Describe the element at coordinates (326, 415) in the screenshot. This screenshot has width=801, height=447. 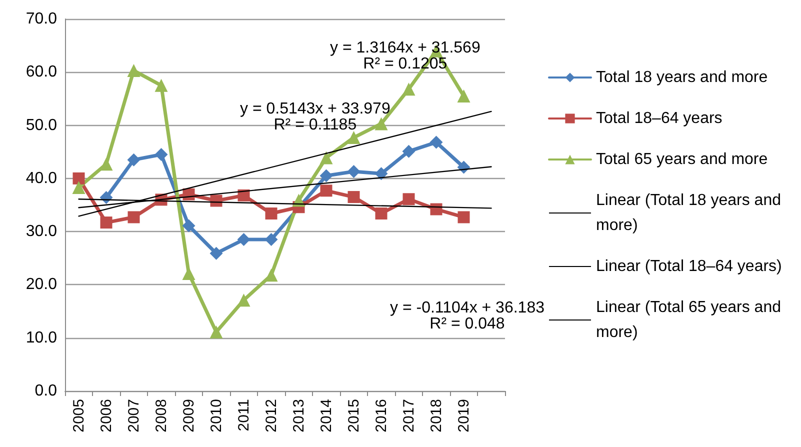
I see `x-tick-label: 2014` at that location.